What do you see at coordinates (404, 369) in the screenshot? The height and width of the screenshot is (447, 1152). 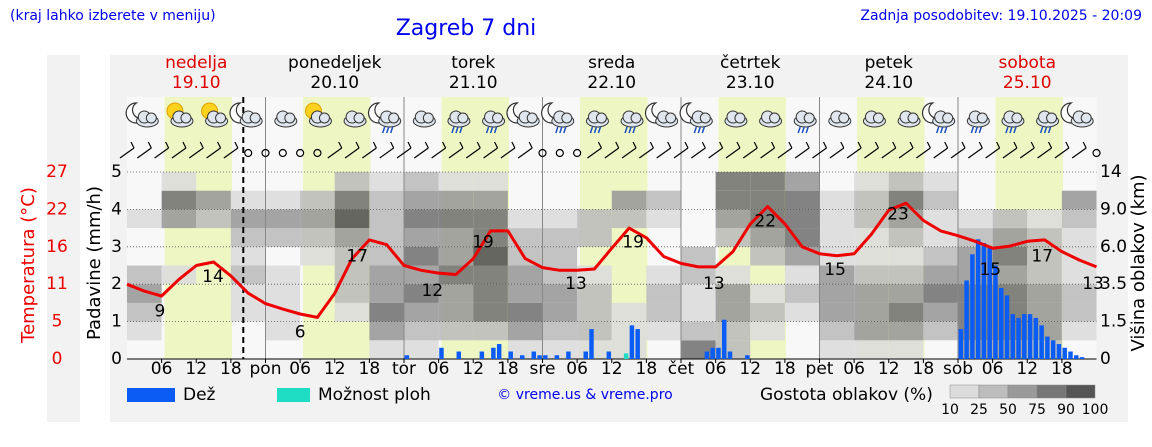 I see `x-tick-label: tor` at bounding box center [404, 369].